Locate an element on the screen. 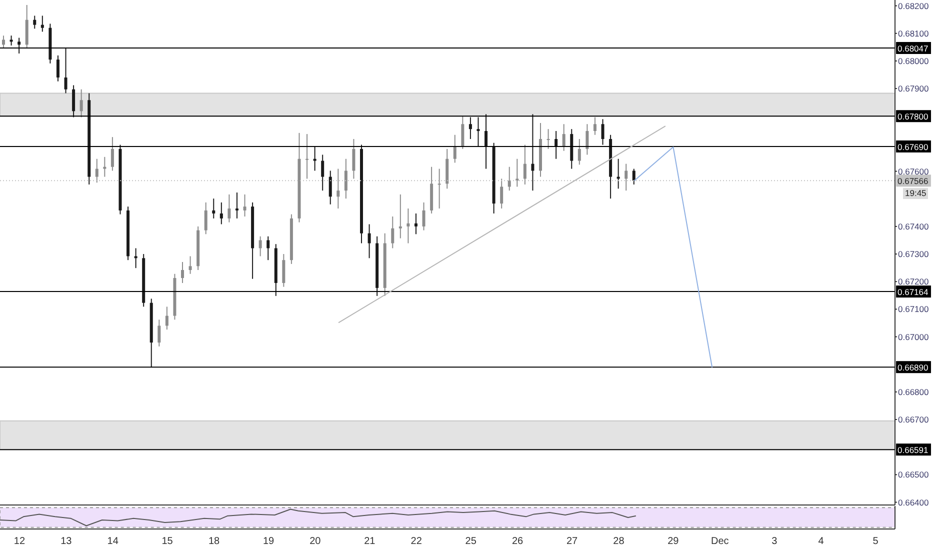 The image size is (932, 550). ref-line-label: 0.67690 is located at coordinates (913, 147).